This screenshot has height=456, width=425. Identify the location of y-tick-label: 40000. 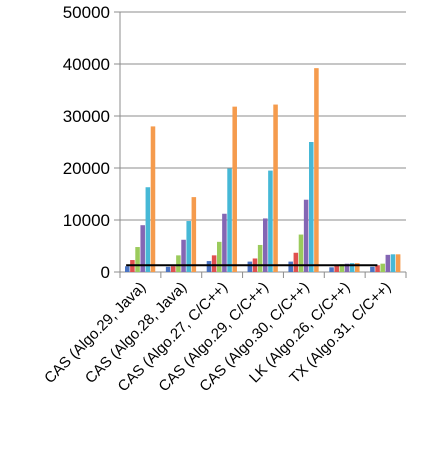
(86, 64).